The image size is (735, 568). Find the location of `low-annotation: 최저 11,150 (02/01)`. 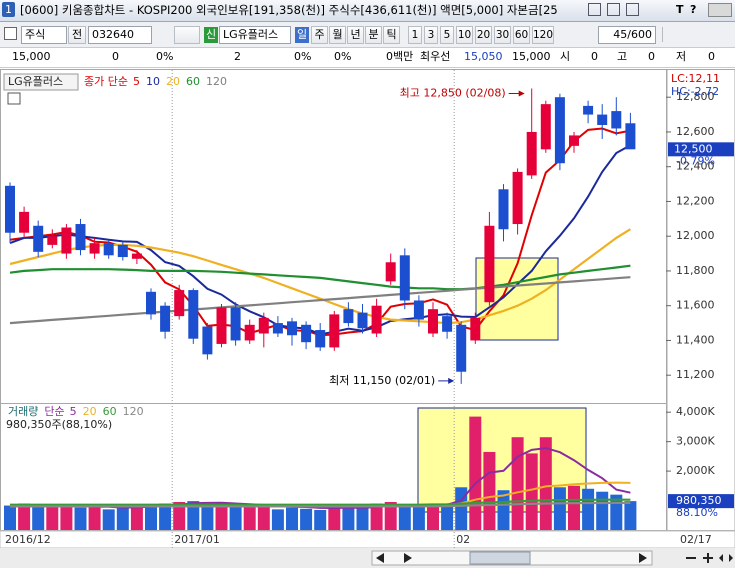

low-annotation: 최저 11,150 (02/01) is located at coordinates (382, 380).